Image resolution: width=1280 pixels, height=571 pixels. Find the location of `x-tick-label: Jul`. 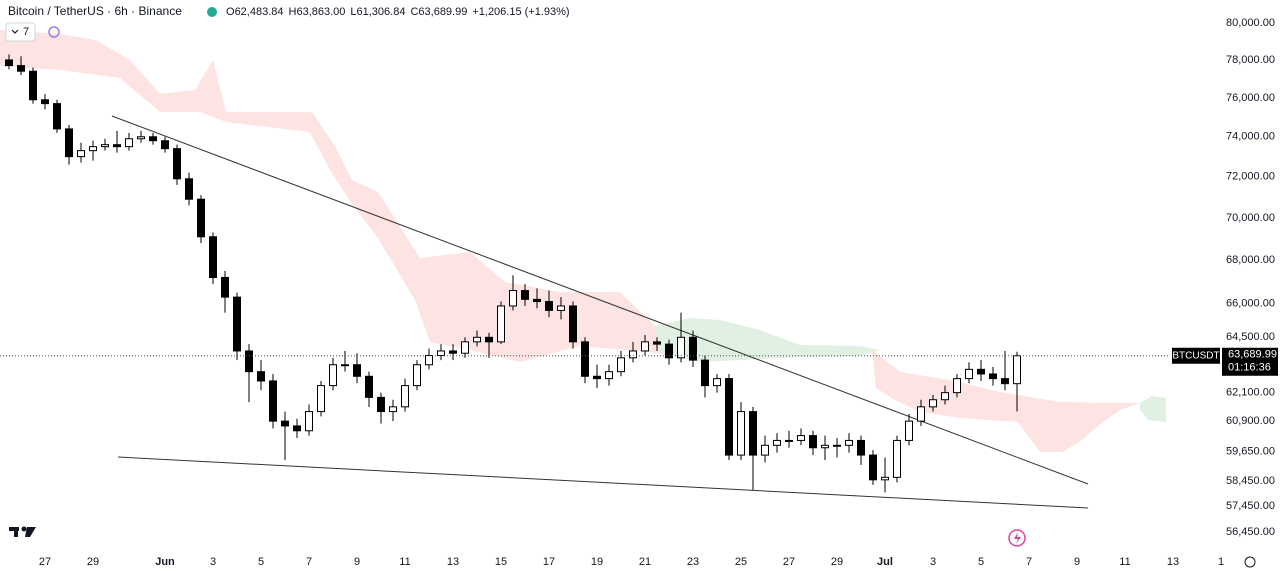

x-tick-label: Jul is located at coordinates (885, 562).